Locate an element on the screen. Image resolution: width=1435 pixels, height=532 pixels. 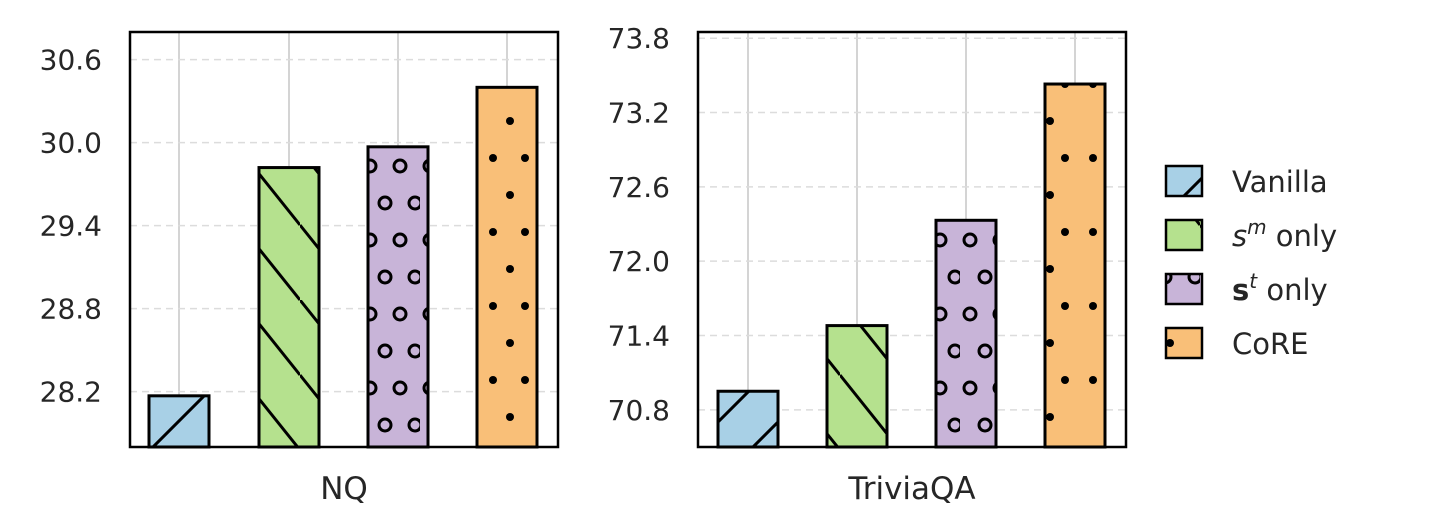
y-tick-label: 30.0 is located at coordinates (71, 143).